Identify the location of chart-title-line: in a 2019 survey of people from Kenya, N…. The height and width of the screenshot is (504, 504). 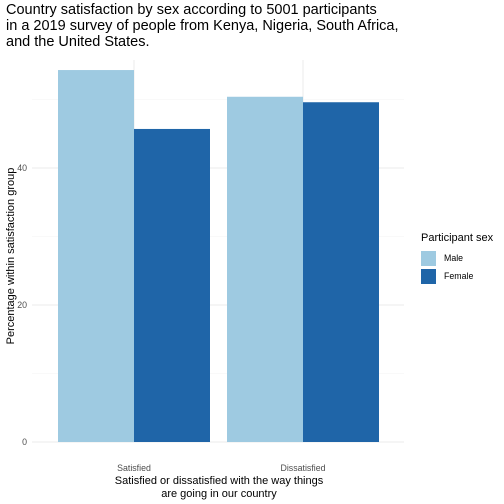
(202, 26).